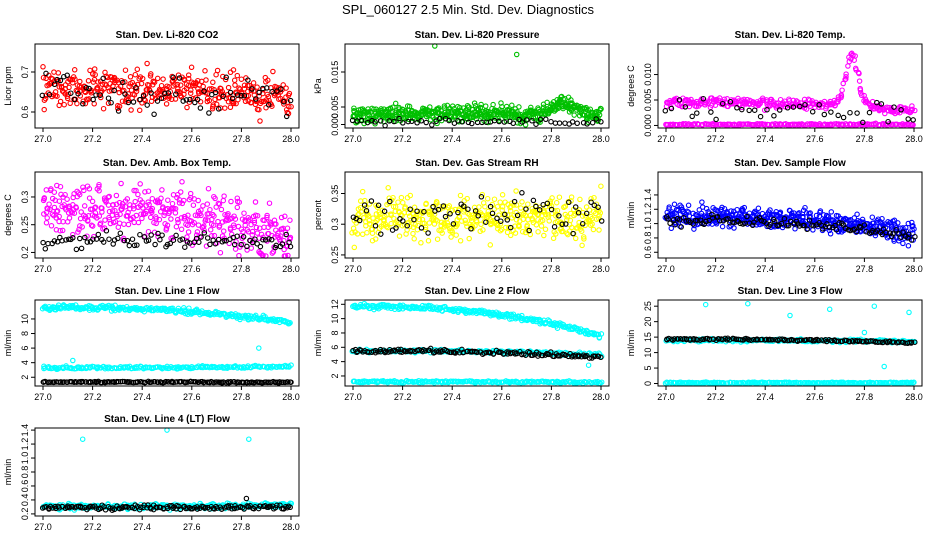 The image size is (936, 540). What do you see at coordinates (43, 139) in the screenshot?
I see `x-tick-label: 27.0` at bounding box center [43, 139].